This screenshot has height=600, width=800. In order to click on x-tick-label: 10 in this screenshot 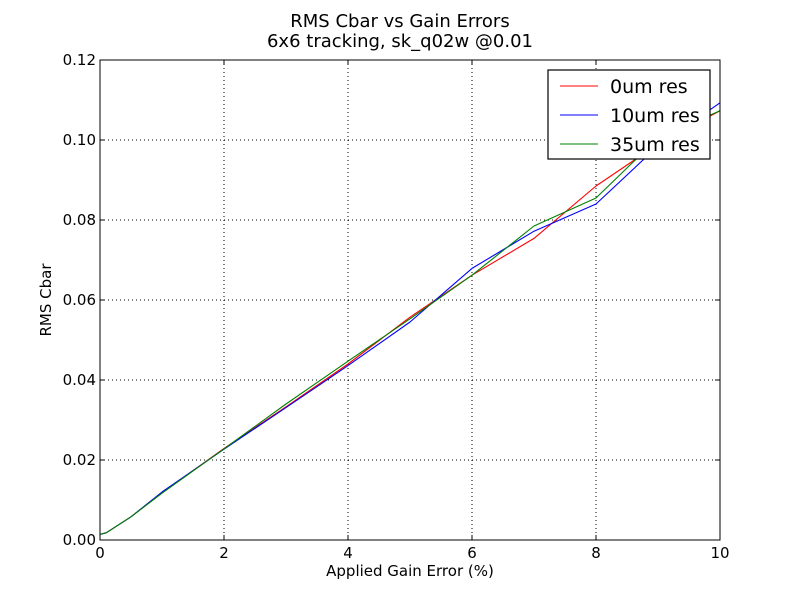, I will do `click(719, 553)`.